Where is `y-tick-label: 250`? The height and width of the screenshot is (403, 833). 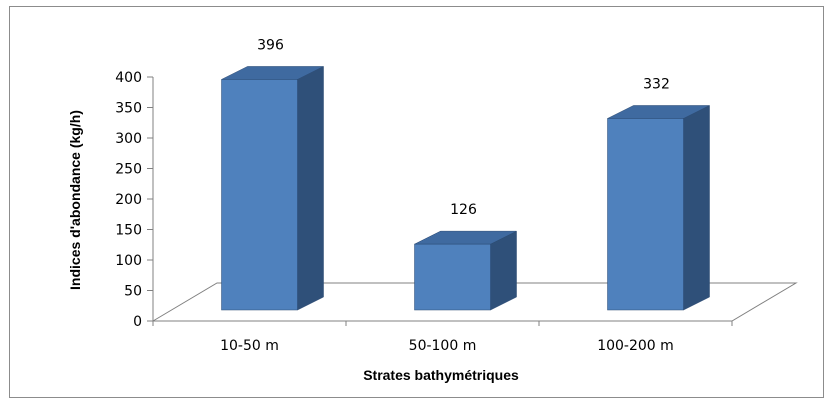
y-tick-label: 250 is located at coordinates (128, 170).